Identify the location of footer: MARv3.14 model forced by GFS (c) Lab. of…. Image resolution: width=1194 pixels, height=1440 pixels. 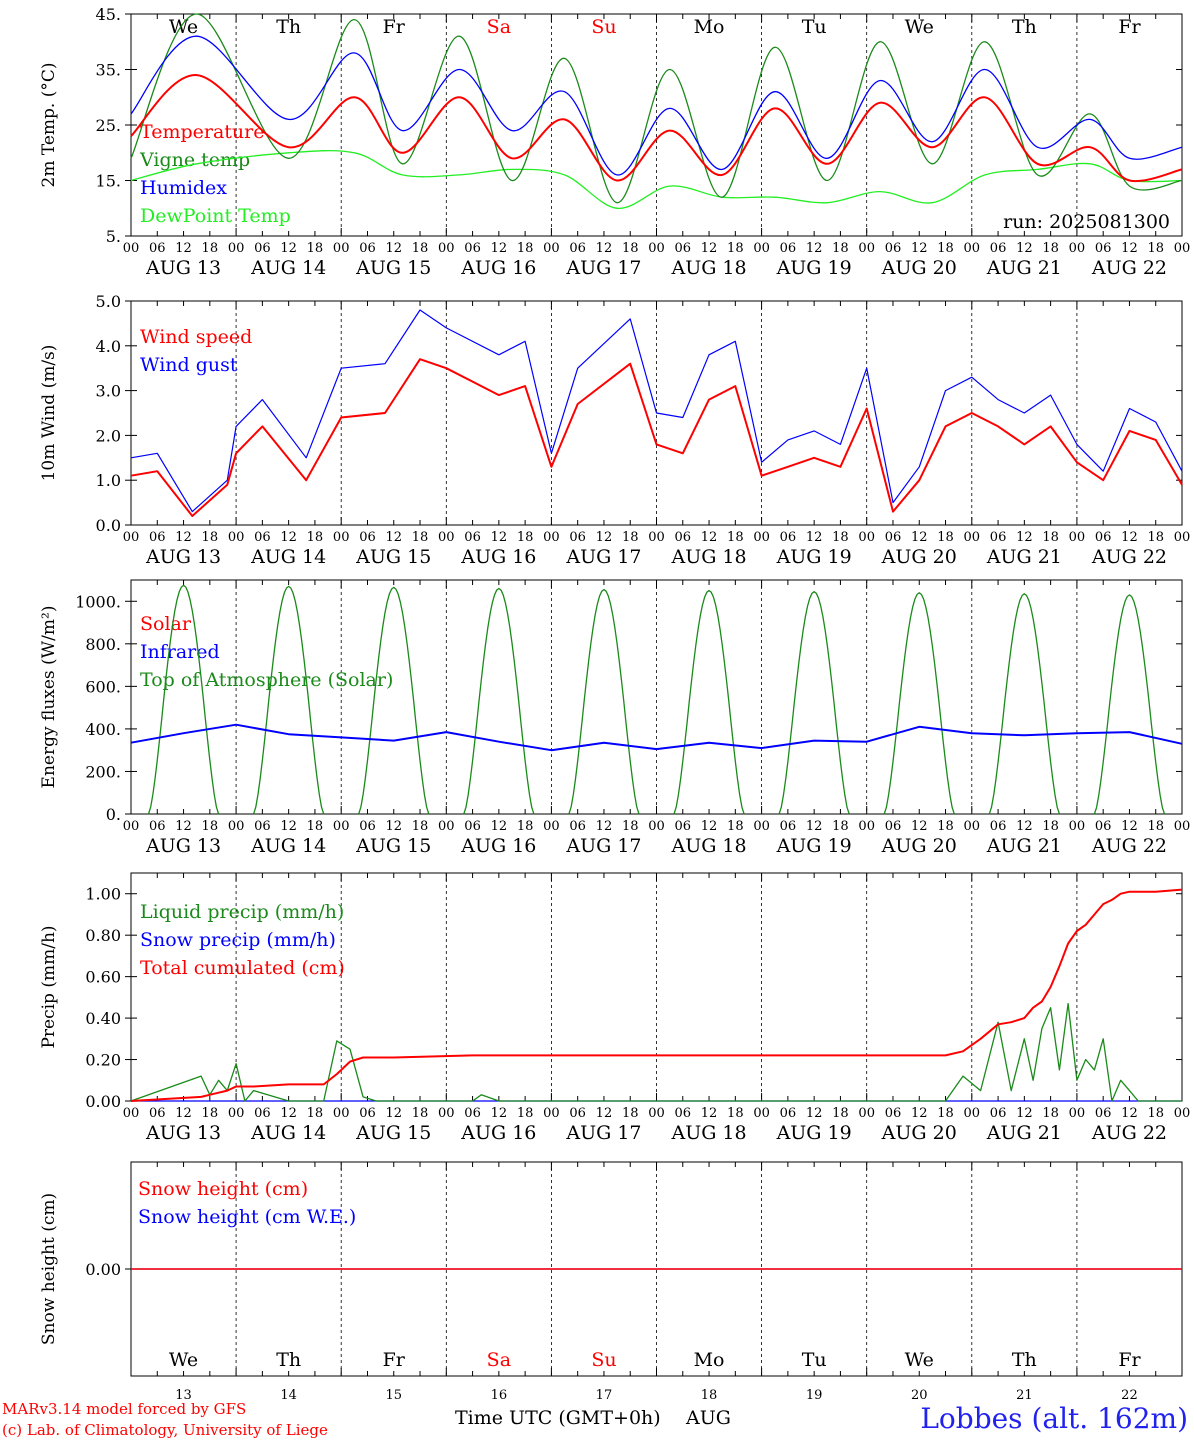
(595, 1419).